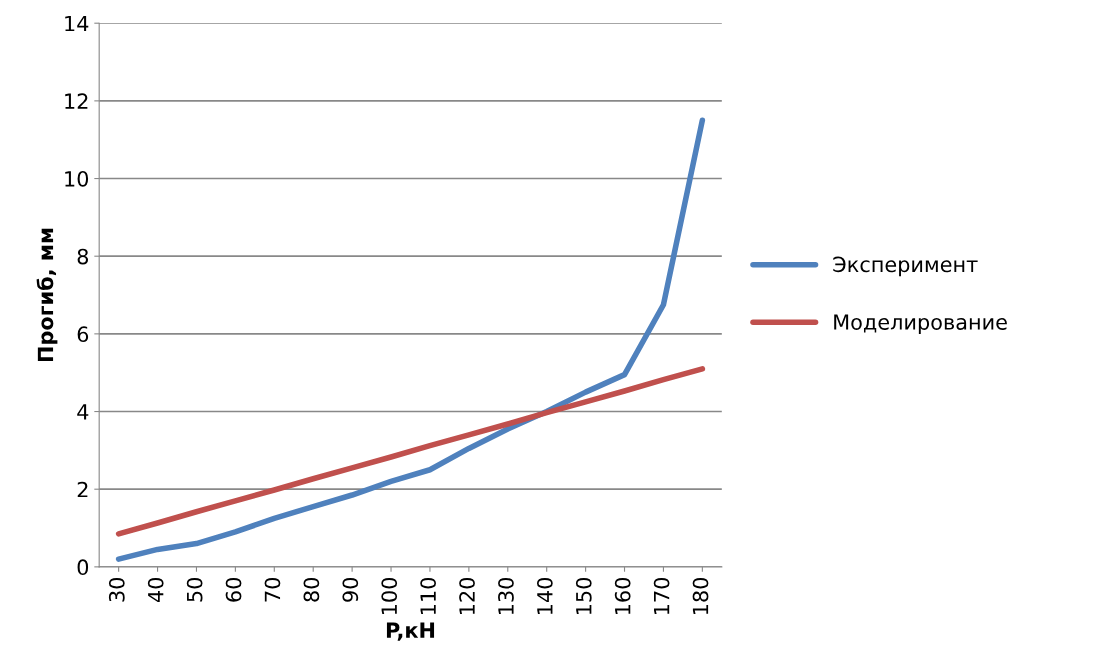  What do you see at coordinates (116, 589) in the screenshot?
I see `x-tick-label: 30` at bounding box center [116, 589].